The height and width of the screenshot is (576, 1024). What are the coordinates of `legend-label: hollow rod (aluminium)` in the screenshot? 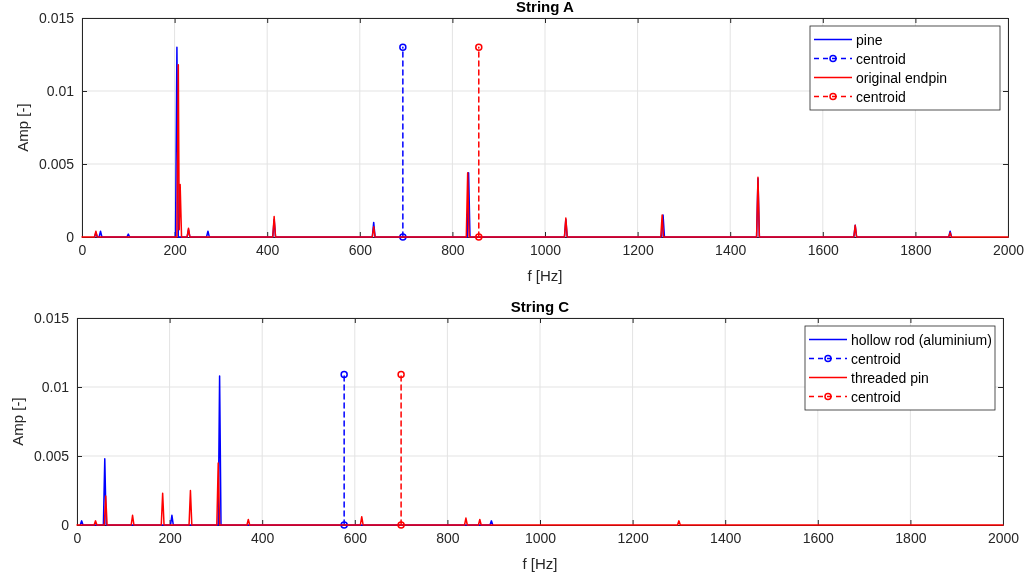 It's located at (921, 339).